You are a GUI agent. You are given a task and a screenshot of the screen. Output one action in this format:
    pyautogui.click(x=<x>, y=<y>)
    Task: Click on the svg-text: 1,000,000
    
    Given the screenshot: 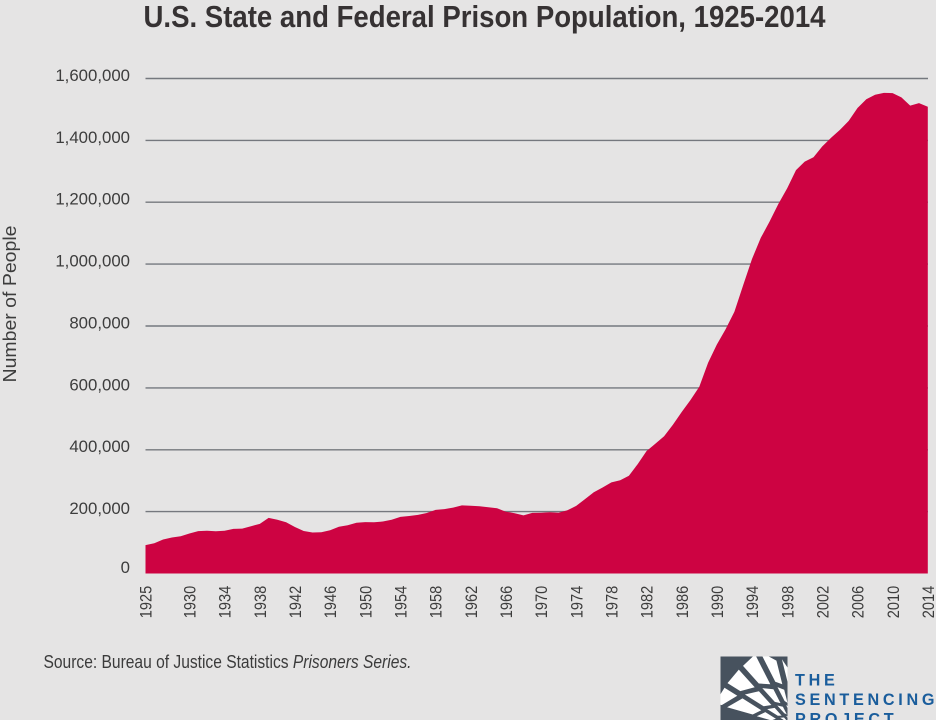 What is the action you would take?
    pyautogui.click(x=92, y=261)
    